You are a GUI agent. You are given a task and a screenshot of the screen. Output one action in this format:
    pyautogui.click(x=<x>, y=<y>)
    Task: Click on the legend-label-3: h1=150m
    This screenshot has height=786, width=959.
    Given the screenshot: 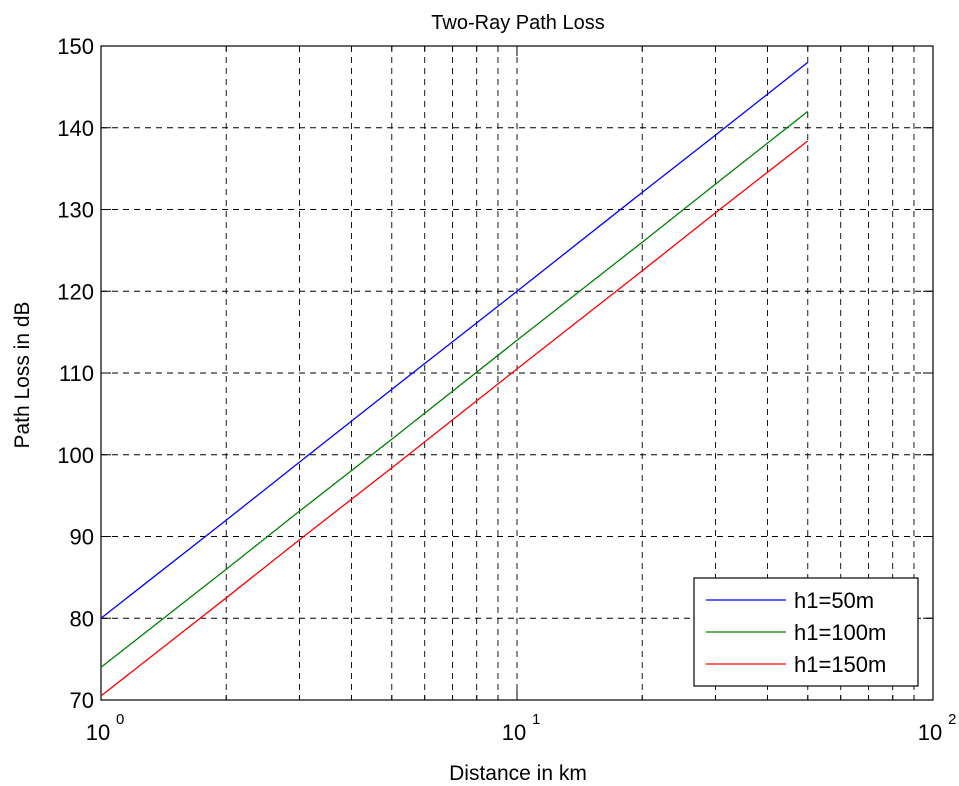 What is the action you would take?
    pyautogui.click(x=840, y=664)
    